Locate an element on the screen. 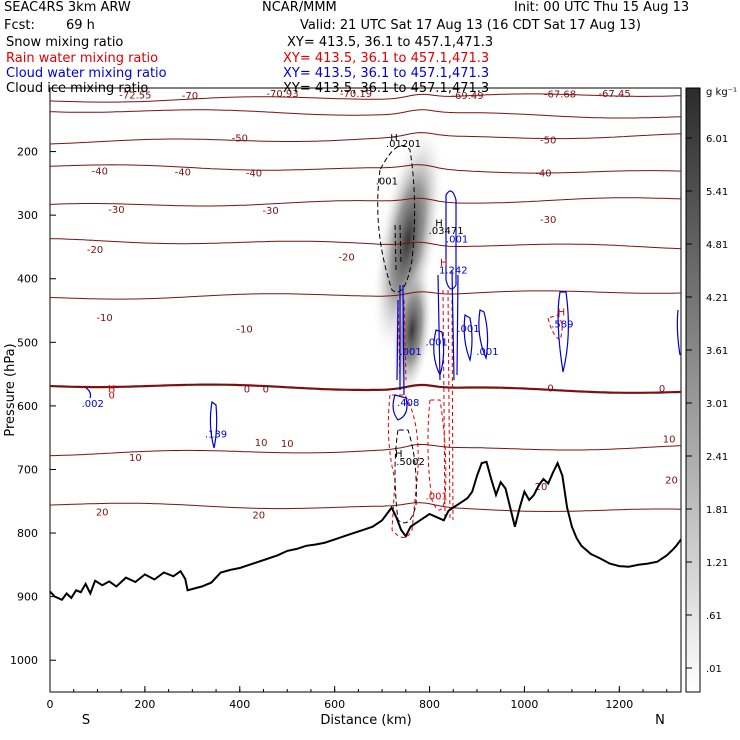 The width and height of the screenshot is (740, 740). isotherm-label: -10 is located at coordinates (244, 329).